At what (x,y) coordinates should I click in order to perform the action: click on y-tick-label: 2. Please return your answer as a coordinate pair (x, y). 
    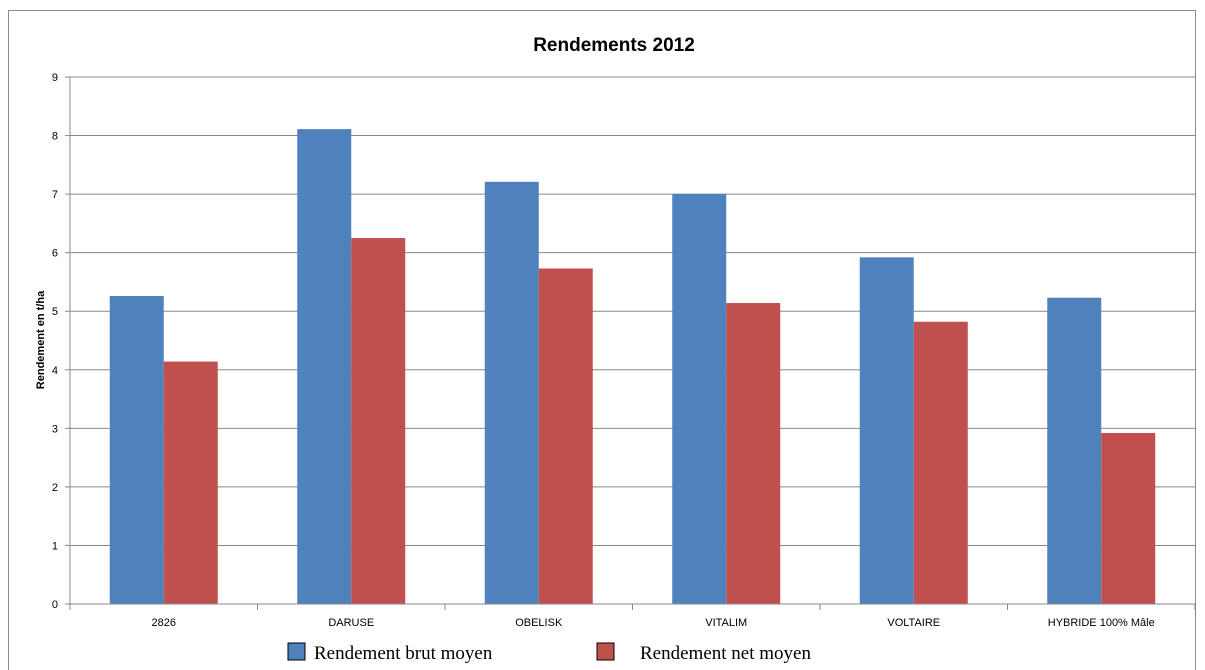
    Looking at the image, I should click on (55, 488).